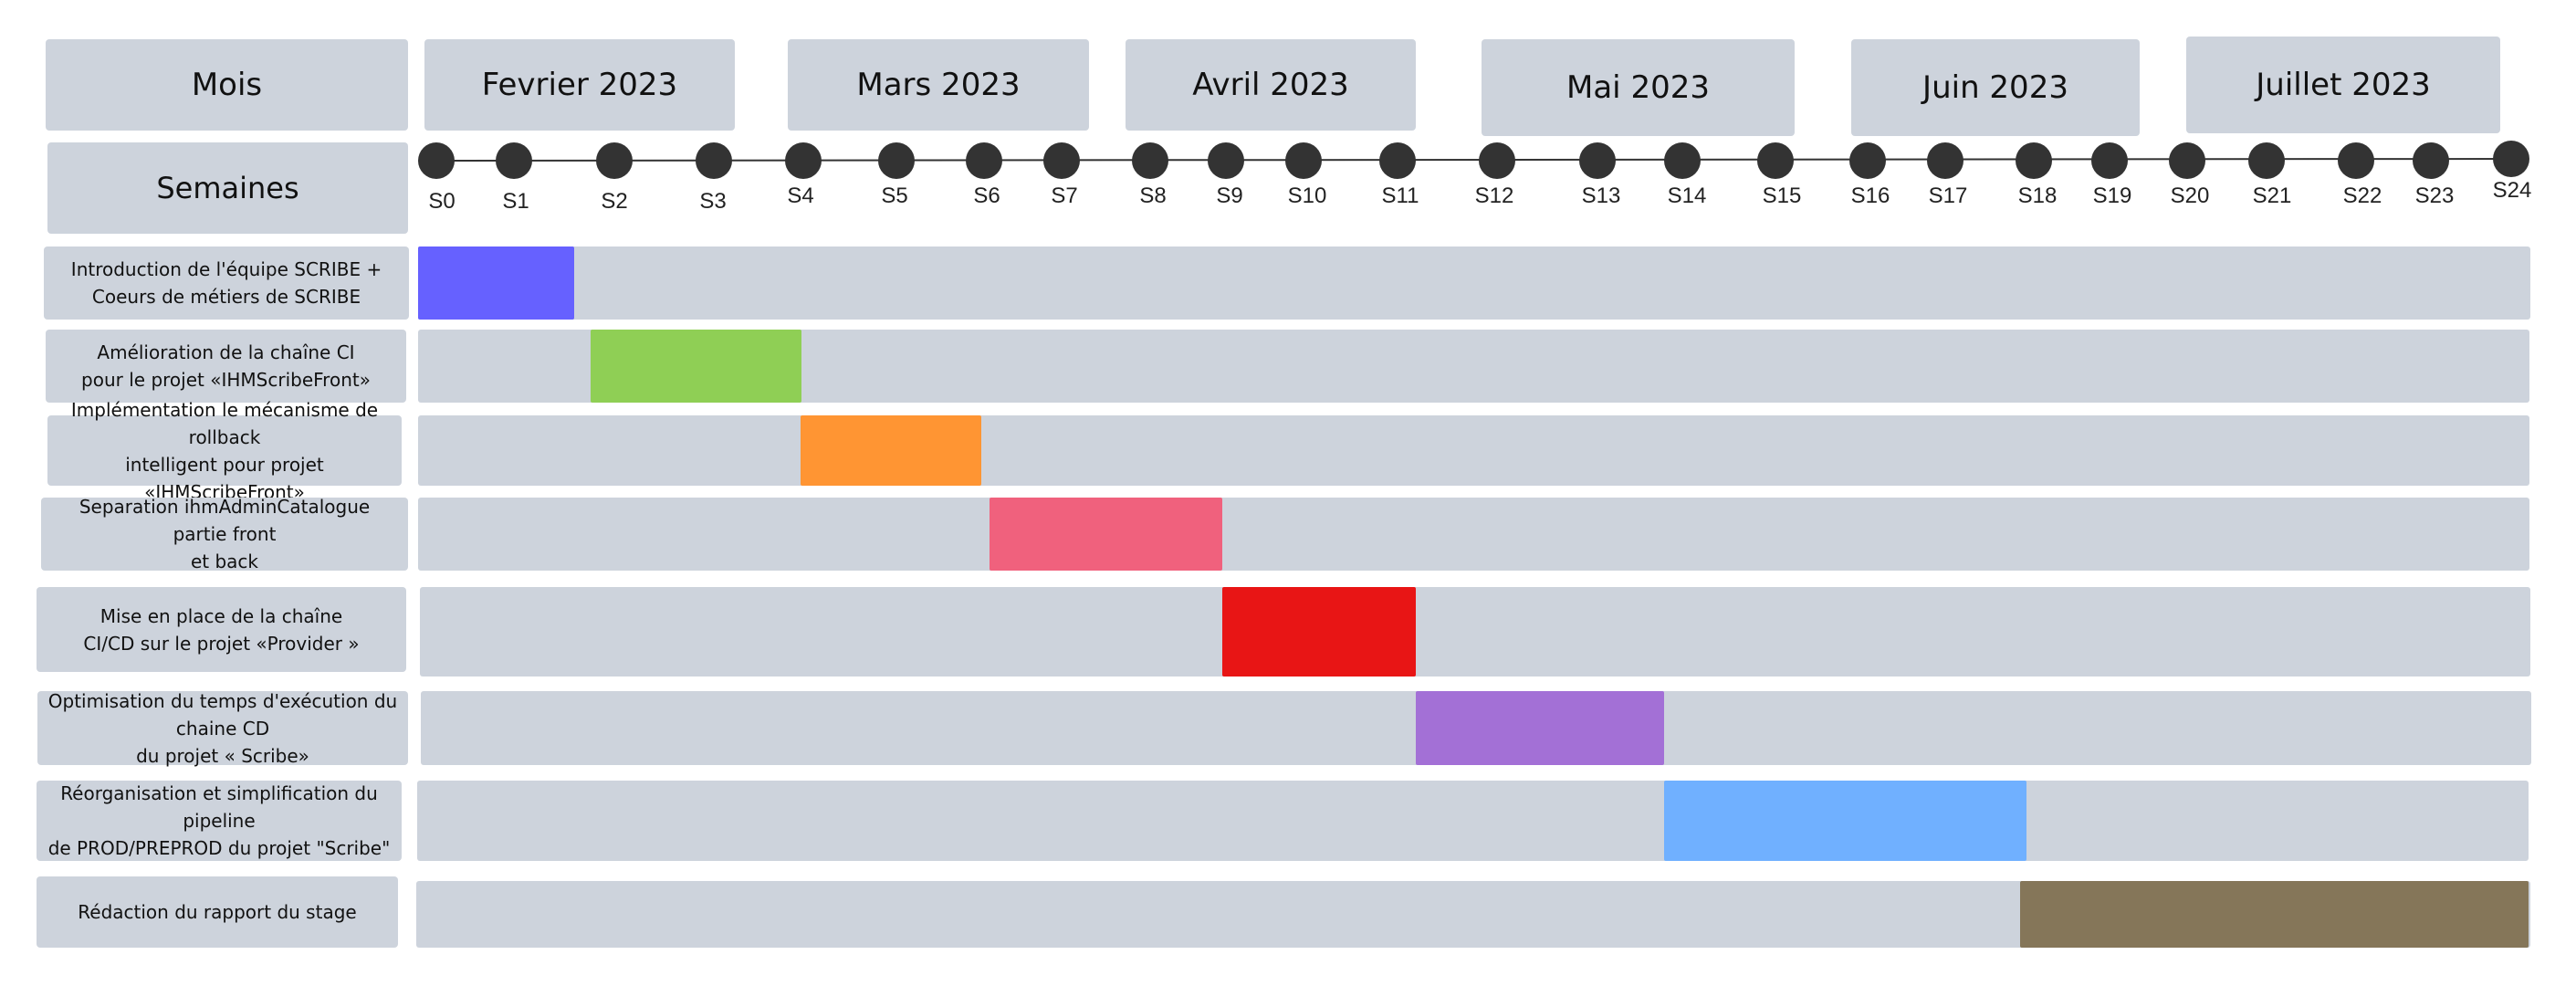  I want to click on week-dot-s13, so click(1597, 160).